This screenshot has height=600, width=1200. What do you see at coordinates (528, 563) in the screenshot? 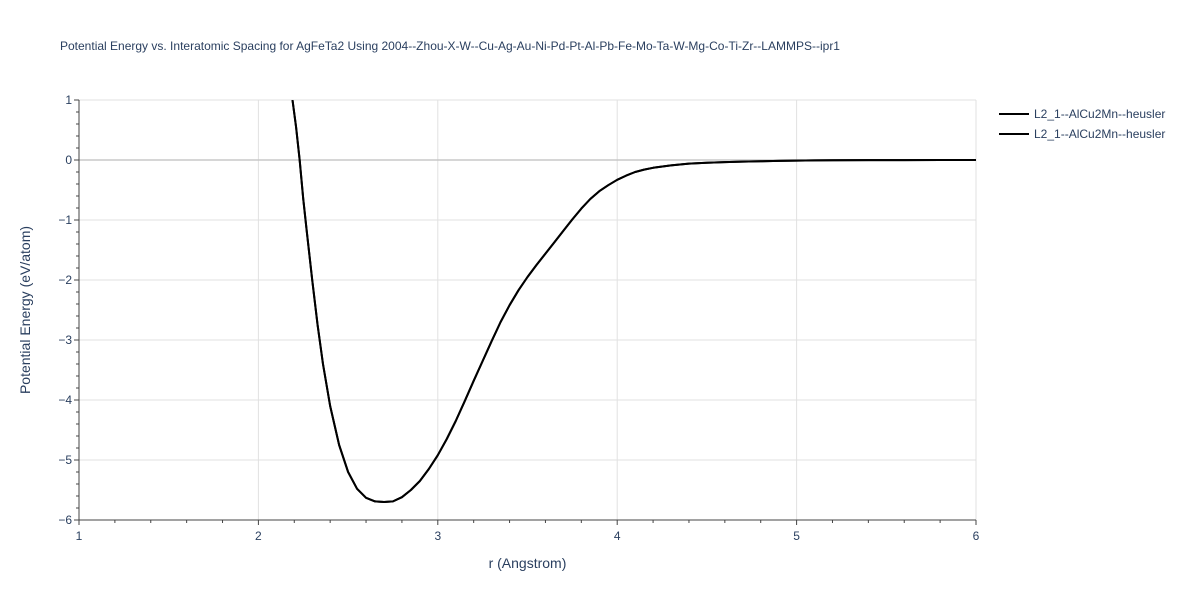
I see `x-axis-title: r (Angstrom)` at bounding box center [528, 563].